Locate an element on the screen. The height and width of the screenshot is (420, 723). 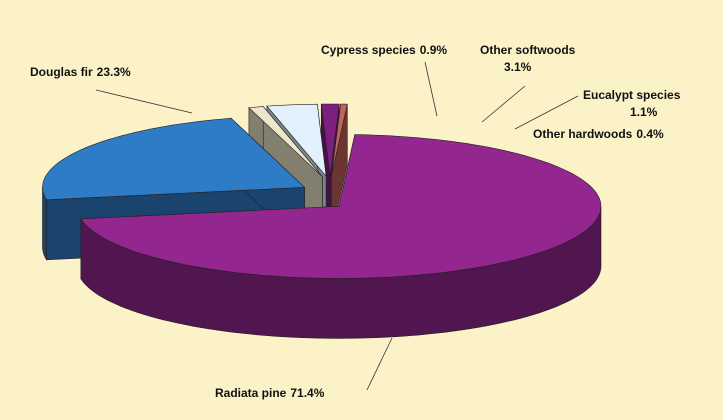
value-label: 3.1% is located at coordinates (518, 67).